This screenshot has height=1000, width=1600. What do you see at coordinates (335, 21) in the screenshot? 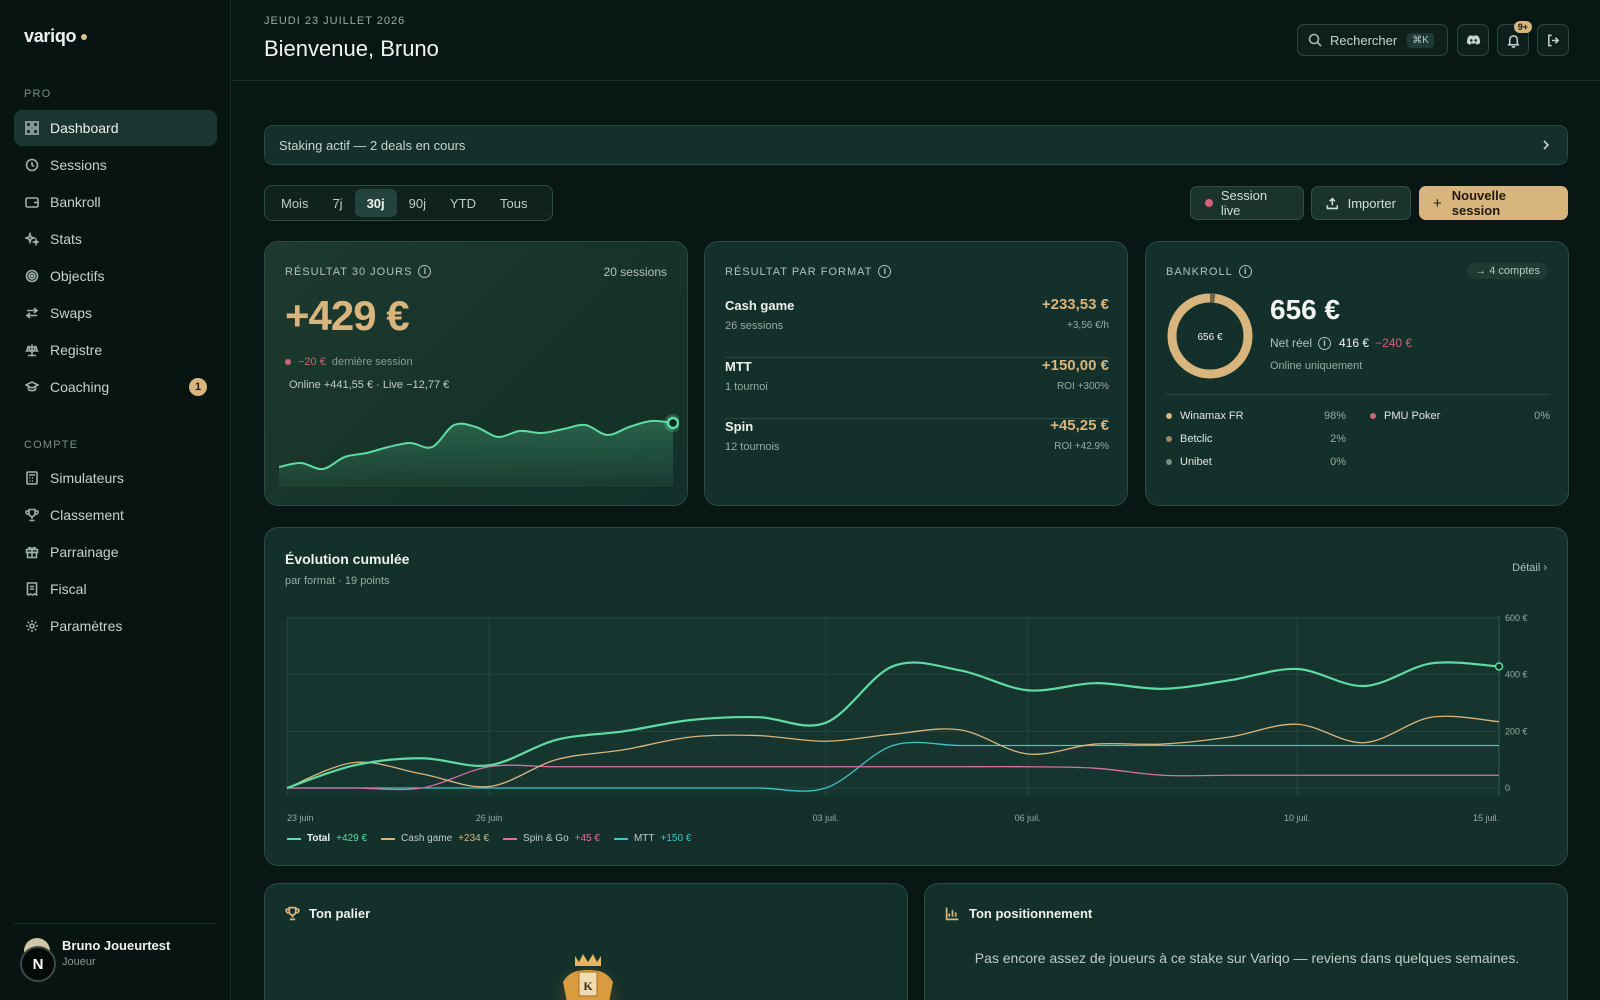
I see `current-date: JEUDI 23 JUILLET 2026` at bounding box center [335, 21].